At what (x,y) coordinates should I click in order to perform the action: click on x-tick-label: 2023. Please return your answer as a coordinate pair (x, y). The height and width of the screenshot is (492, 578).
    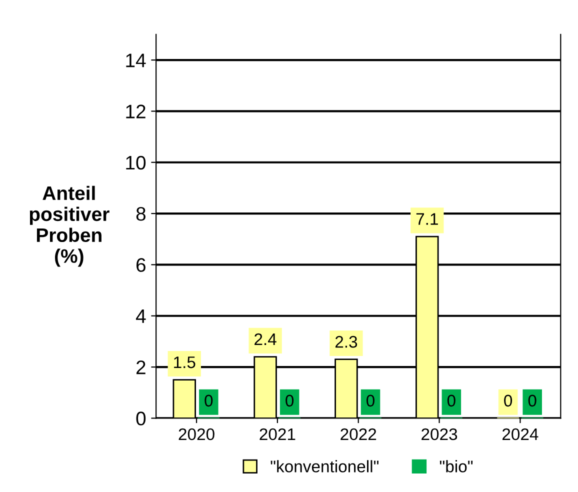
    Looking at the image, I should click on (440, 434).